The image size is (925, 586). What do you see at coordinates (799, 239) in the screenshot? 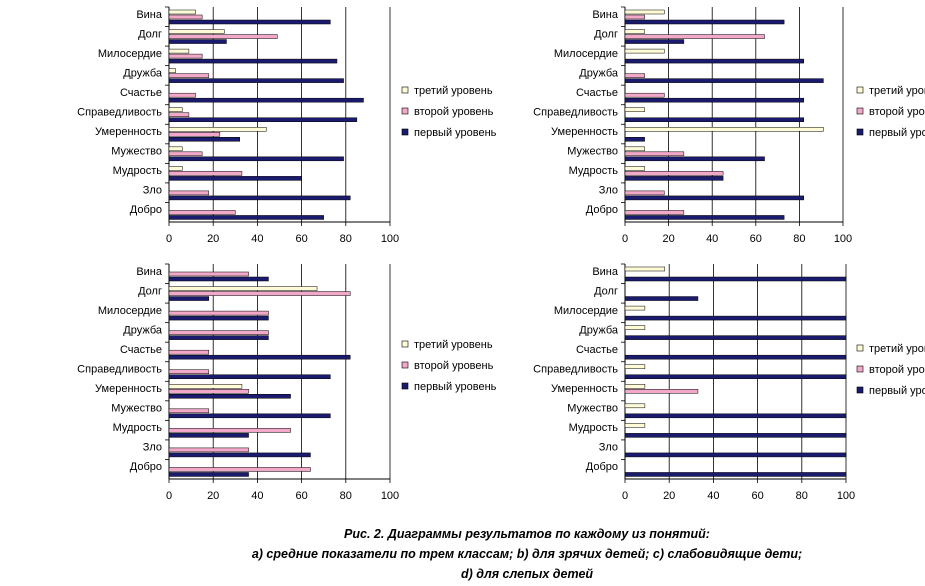
I see `x-tick-label: 80` at bounding box center [799, 239].